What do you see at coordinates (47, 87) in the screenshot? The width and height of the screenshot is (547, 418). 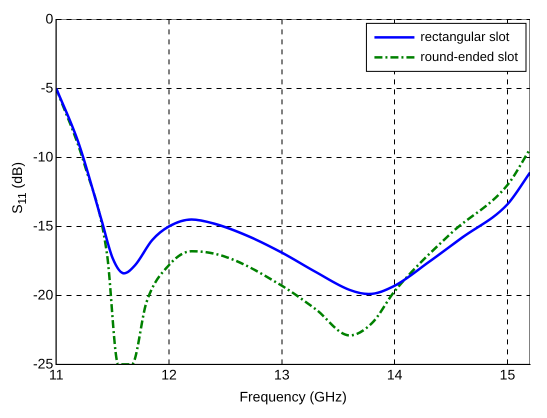 I see `y-tick-label: -5` at bounding box center [47, 87].